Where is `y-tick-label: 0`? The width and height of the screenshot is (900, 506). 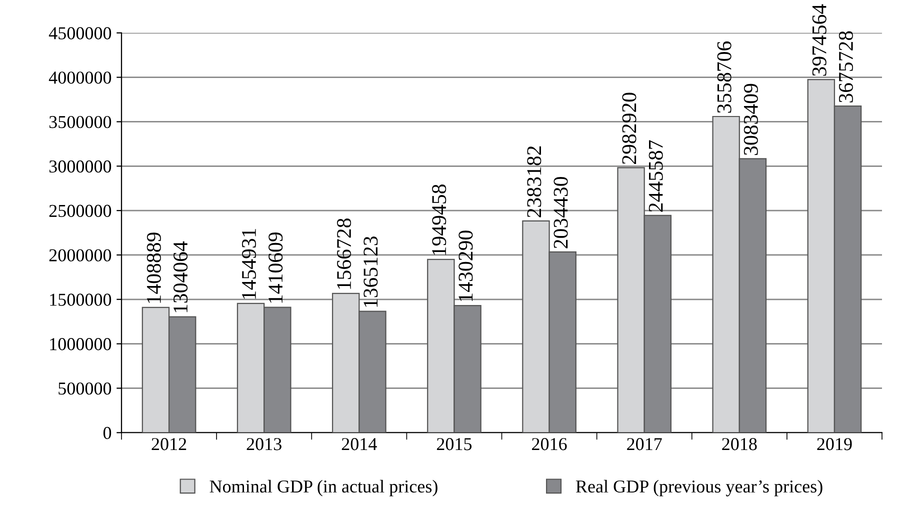 y-tick-label: 0 is located at coordinates (107, 433).